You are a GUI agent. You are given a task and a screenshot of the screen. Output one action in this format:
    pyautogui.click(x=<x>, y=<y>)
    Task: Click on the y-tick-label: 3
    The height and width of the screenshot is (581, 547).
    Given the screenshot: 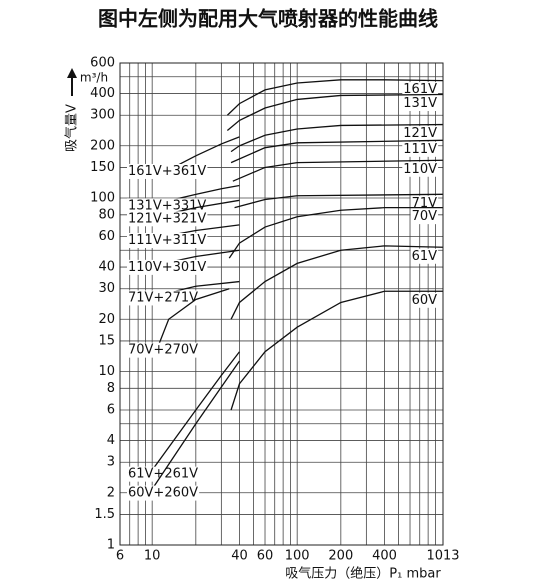 What is the action you would take?
    pyautogui.click(x=111, y=462)
    